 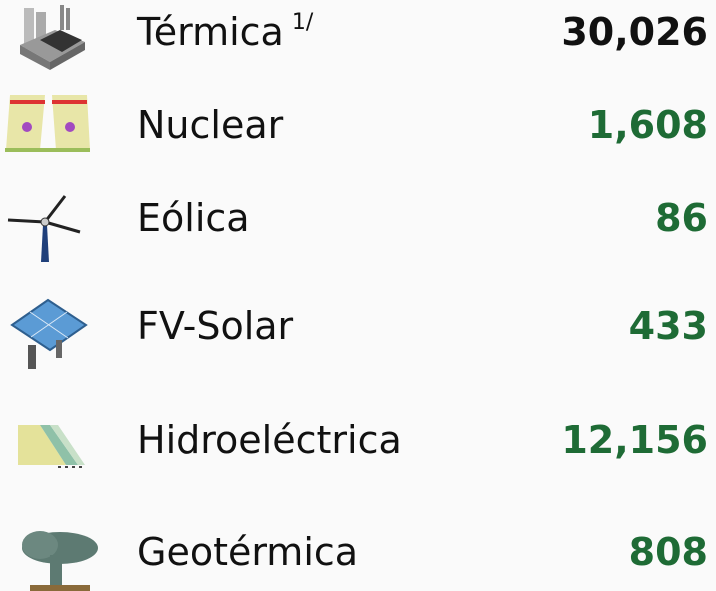 What do you see at coordinates (681, 218) in the screenshot?
I see `row-value: 86` at bounding box center [681, 218].